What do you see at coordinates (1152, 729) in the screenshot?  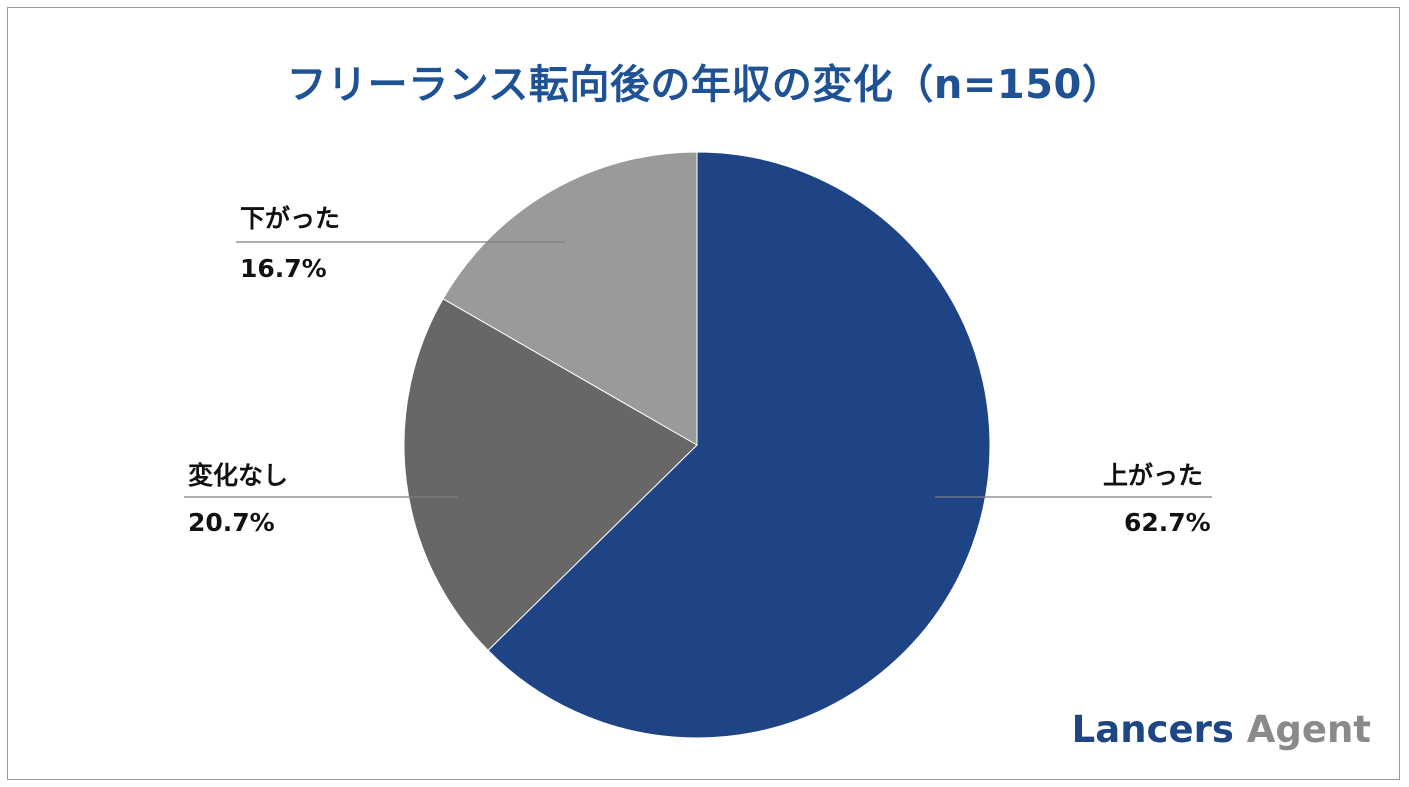 I see `logo-lancers: Lancers` at bounding box center [1152, 729].